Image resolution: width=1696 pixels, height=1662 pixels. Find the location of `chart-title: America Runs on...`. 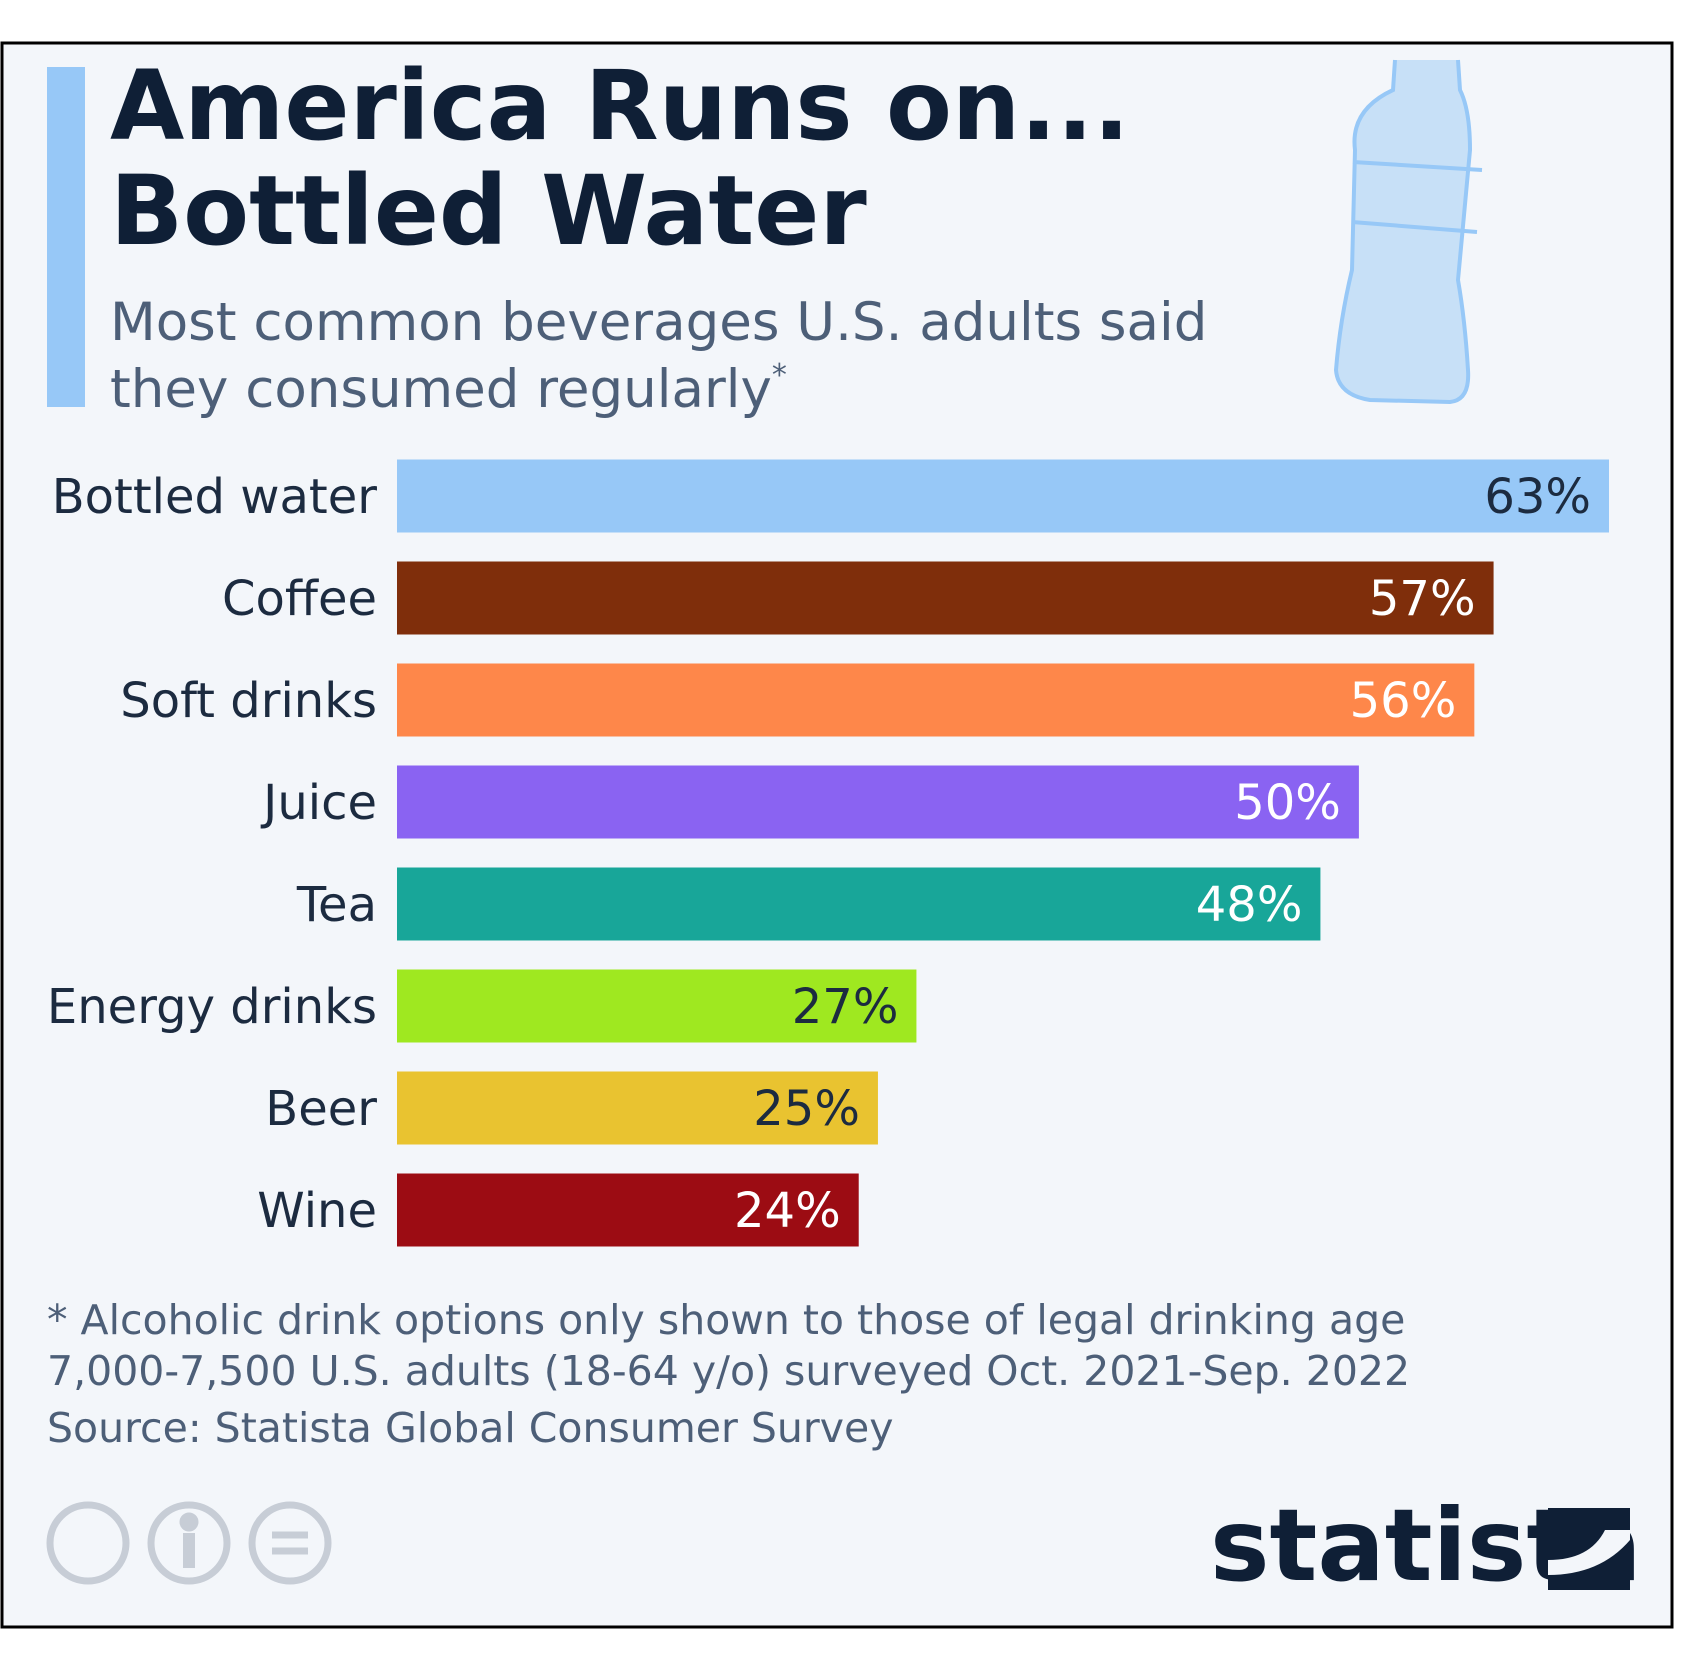

chart-title: America Runs on... is located at coordinates (620, 106).